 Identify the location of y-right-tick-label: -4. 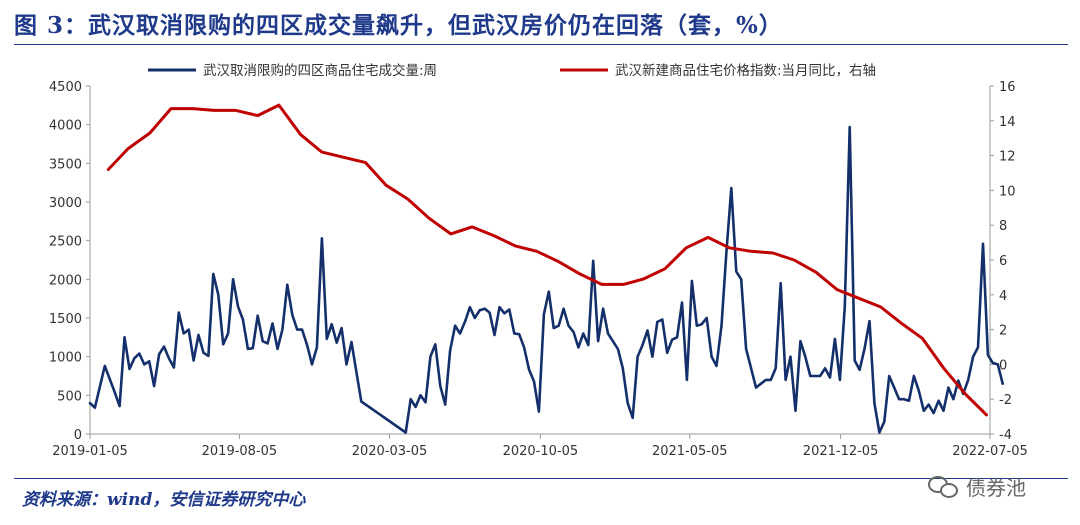
(1005, 435).